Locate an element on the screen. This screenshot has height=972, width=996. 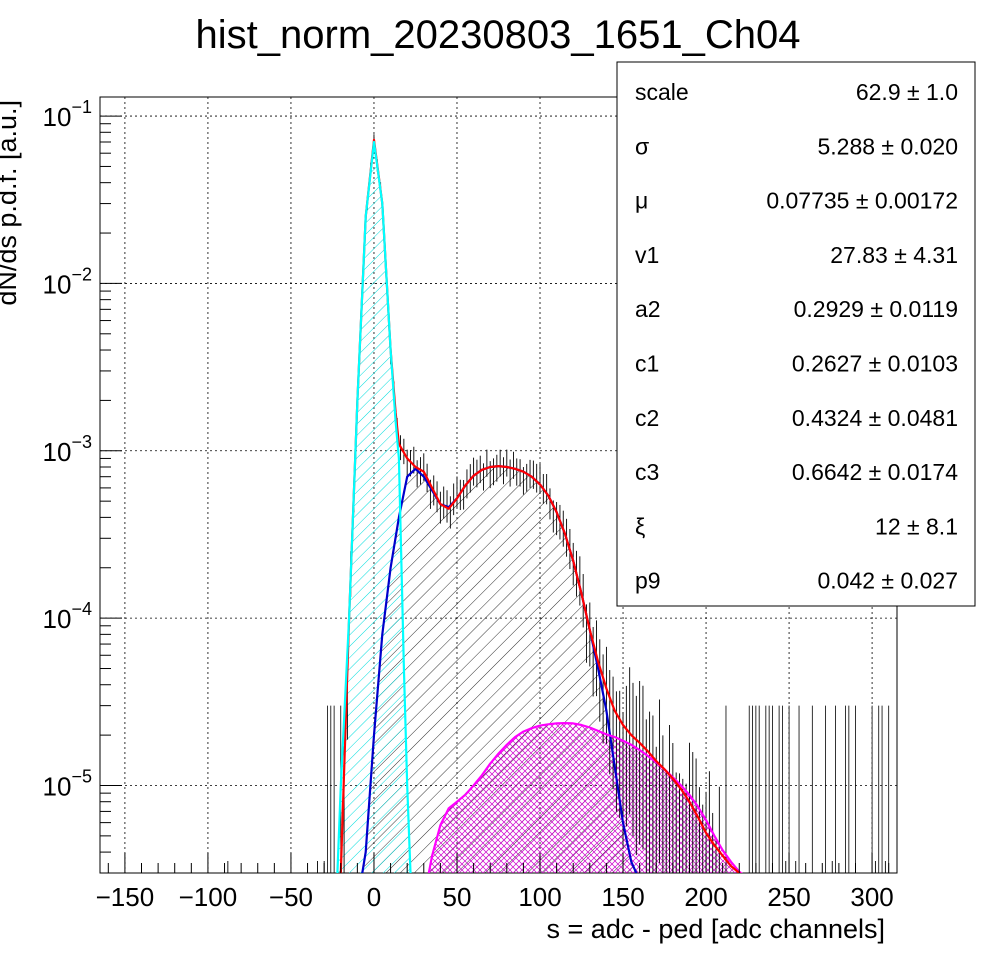
stats-param-name: scale is located at coordinates (662, 92).